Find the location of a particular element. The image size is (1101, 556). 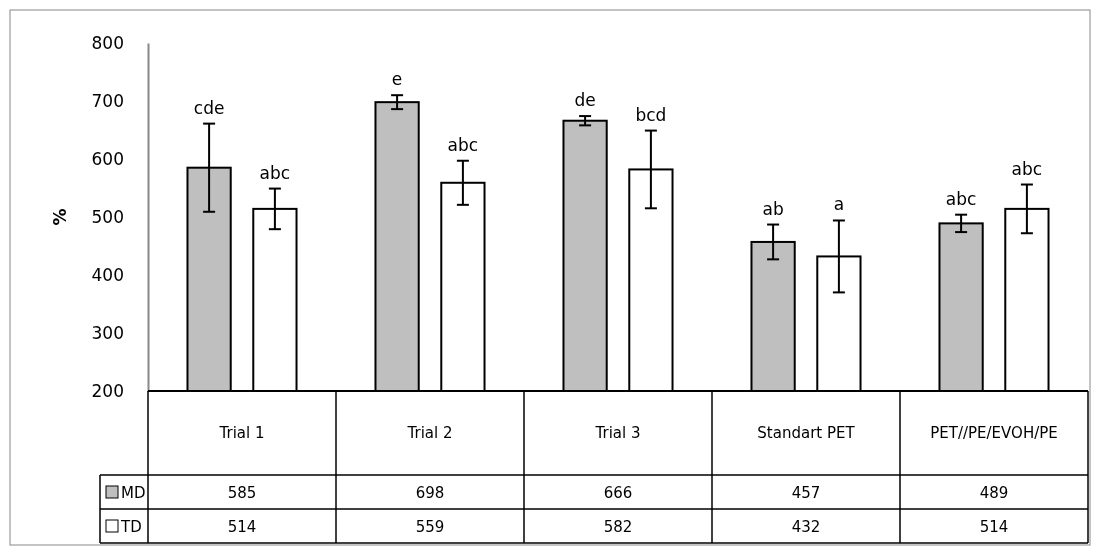

data-label: 585 is located at coordinates (242, 493).